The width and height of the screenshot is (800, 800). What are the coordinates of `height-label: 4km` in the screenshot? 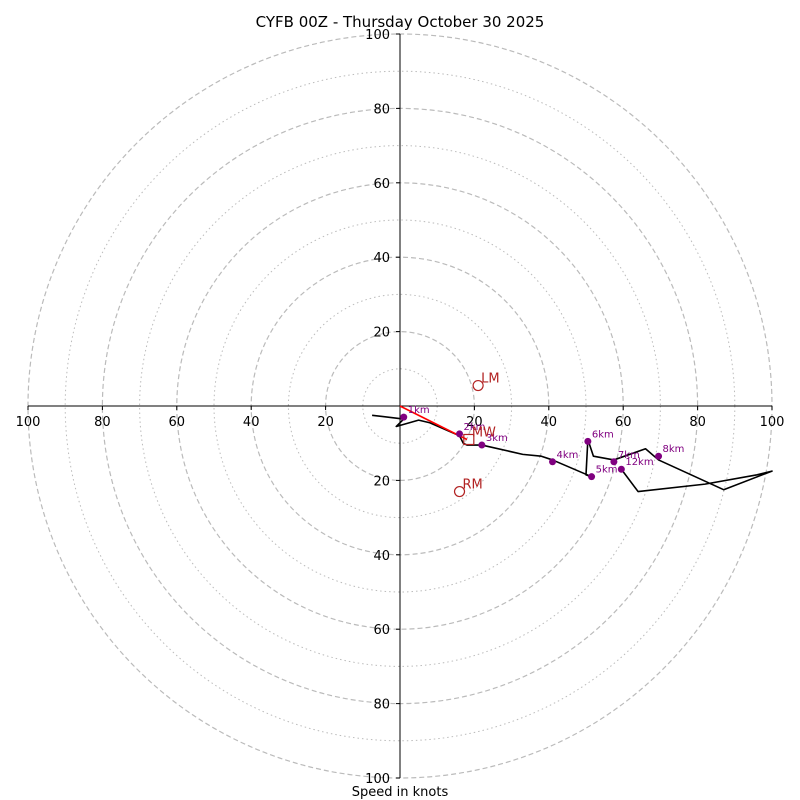 It's located at (568, 455).